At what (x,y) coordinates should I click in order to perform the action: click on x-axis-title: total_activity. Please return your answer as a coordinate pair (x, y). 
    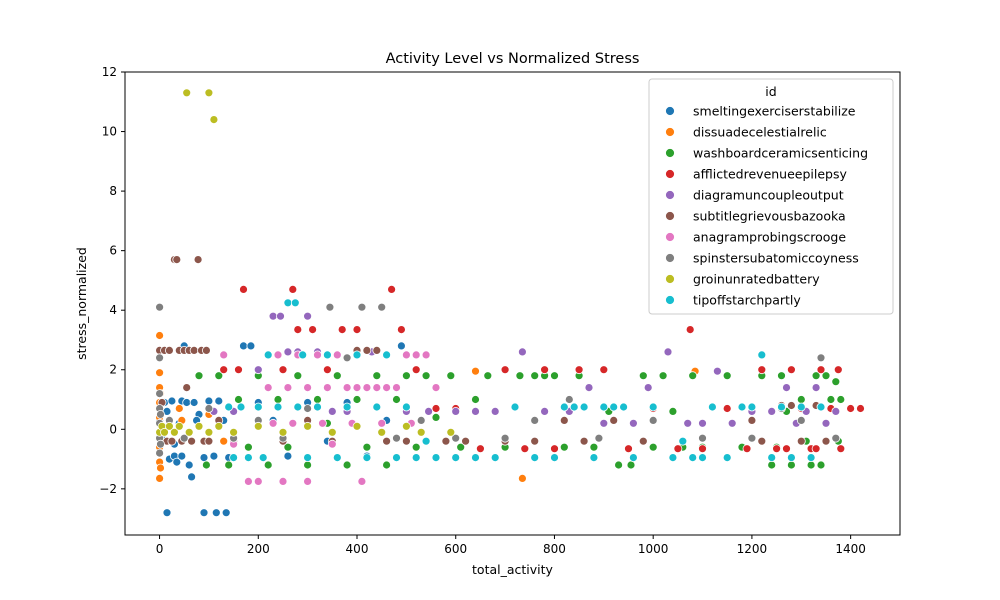
    Looking at the image, I should click on (513, 569).